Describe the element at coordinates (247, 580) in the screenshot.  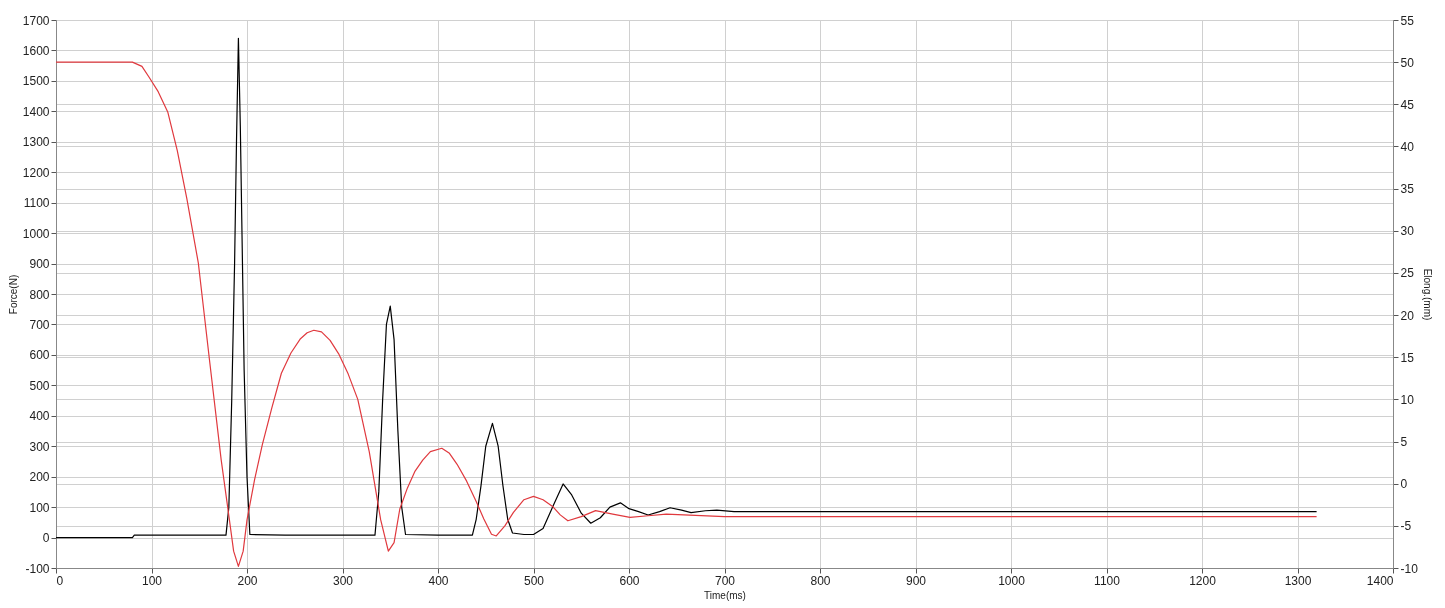
I see `x-tick-label: 200` at that location.